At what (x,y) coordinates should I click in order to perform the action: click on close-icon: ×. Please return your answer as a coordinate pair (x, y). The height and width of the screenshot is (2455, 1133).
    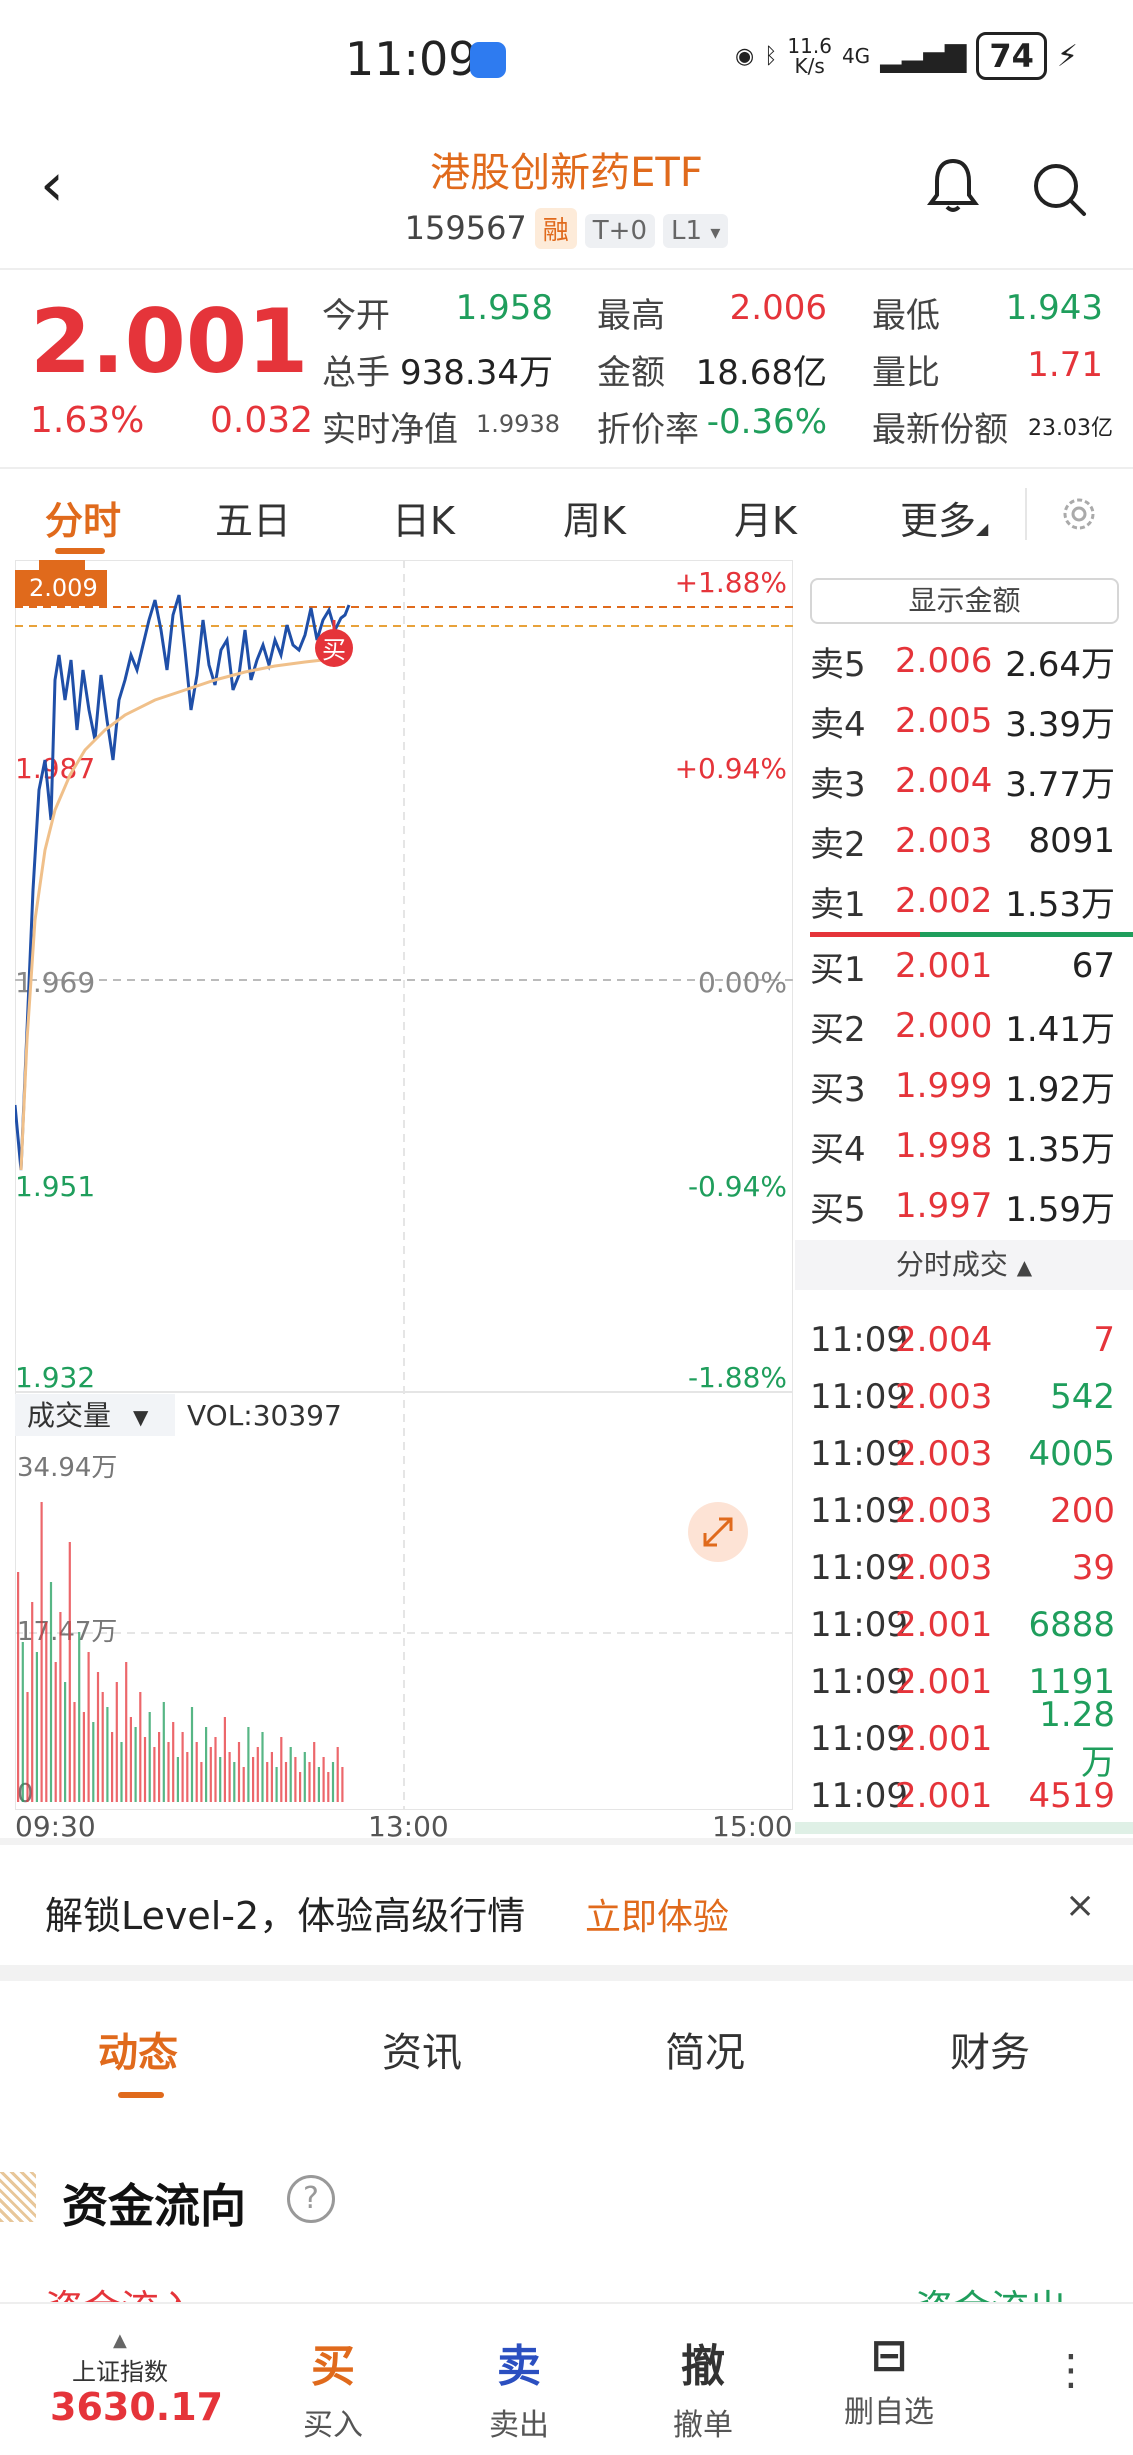
    Looking at the image, I should click on (1080, 1905).